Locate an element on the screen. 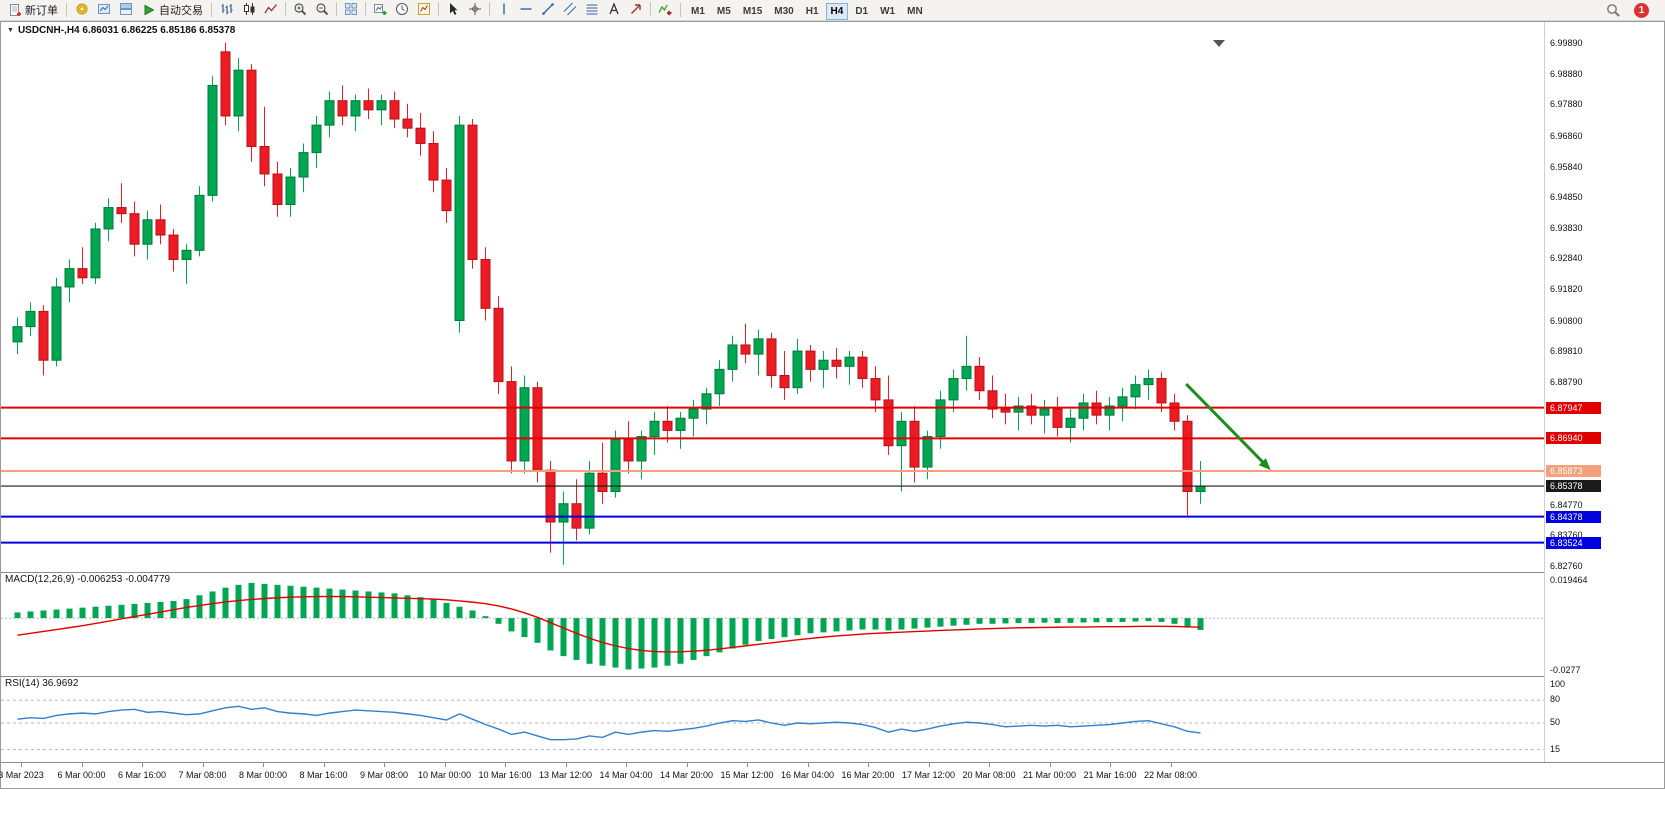 This screenshot has height=840, width=1665. periods-icon is located at coordinates (402, 8).